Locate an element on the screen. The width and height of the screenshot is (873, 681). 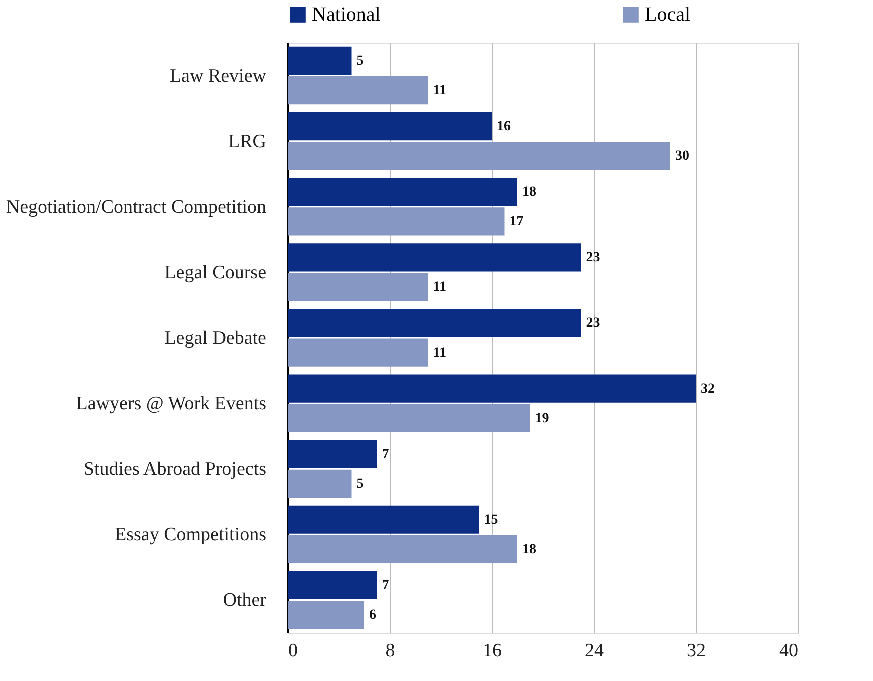
data-label: 6 is located at coordinates (373, 616).